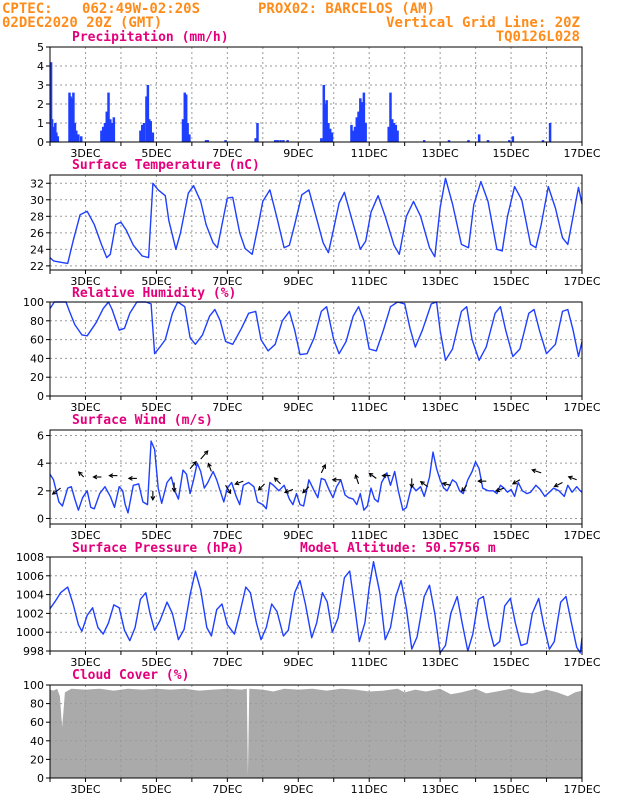 Image resolution: width=618 pixels, height=800 pixels. Describe the element at coordinates (33, 604) in the screenshot. I see `pressure-y-ticks: 998 1000 1002 1004 1006 1008` at that location.